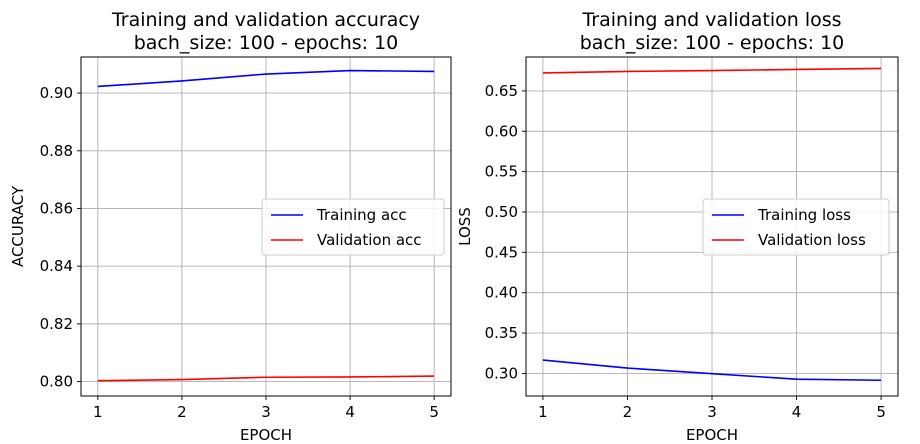  Describe the element at coordinates (361, 215) in the screenshot. I see `legend-entry: Training acc` at that location.